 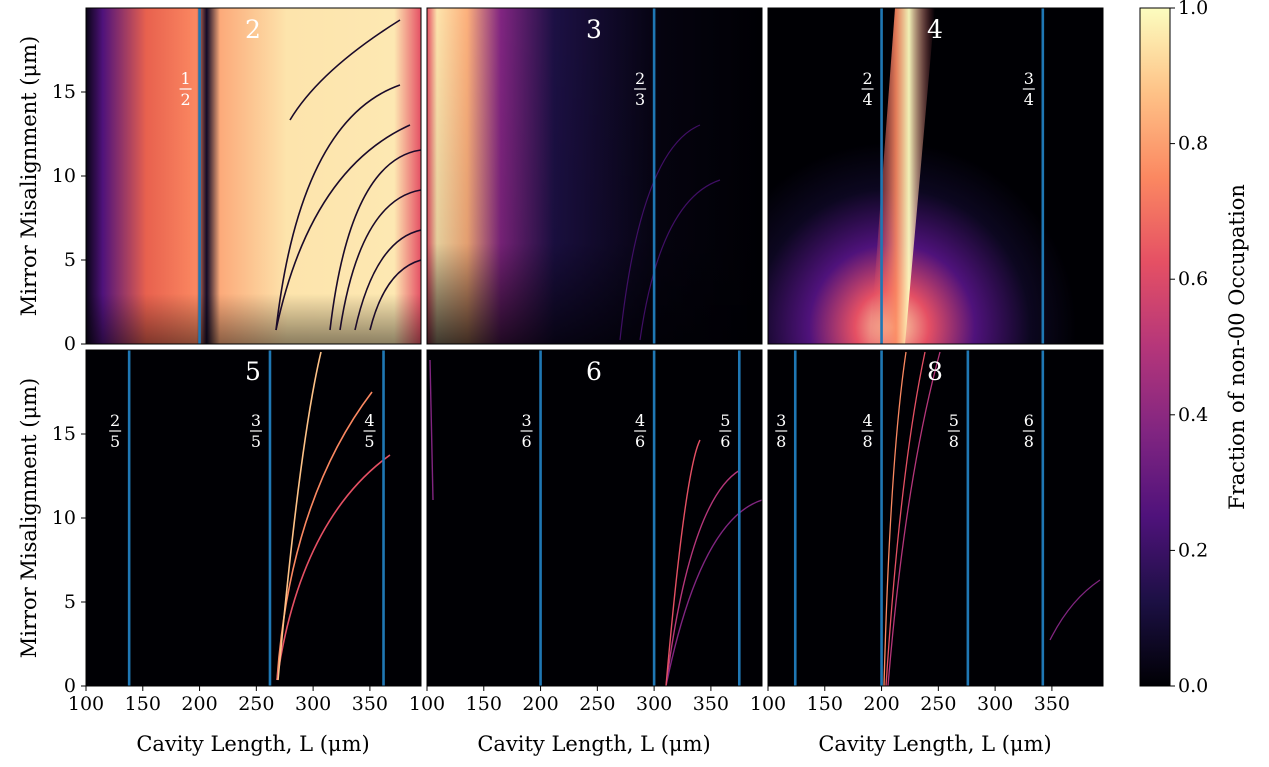 I want to click on fraction-label-2-5: 25, so click(x=115, y=431).